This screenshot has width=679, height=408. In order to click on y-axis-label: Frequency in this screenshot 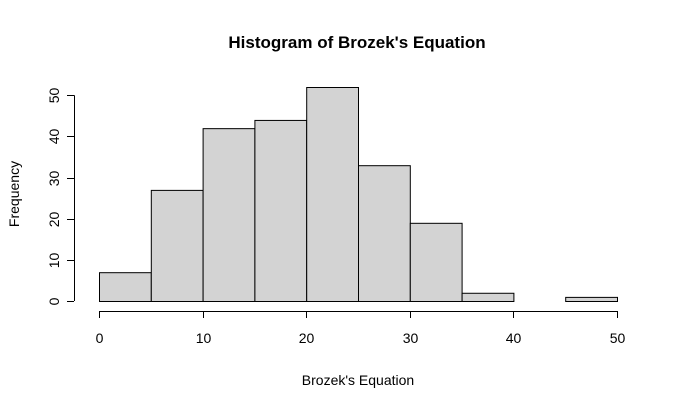, I will do `click(14, 194)`.